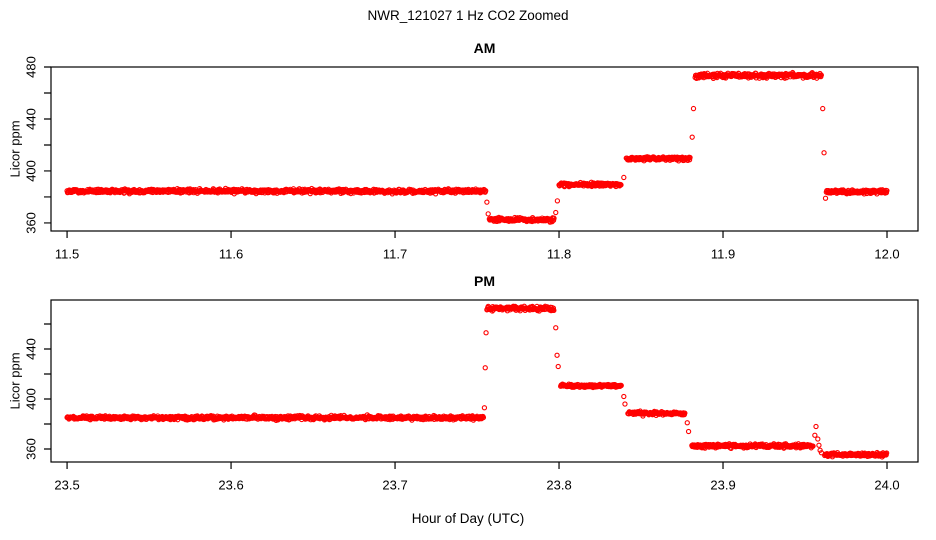 The width and height of the screenshot is (936, 540). Describe the element at coordinates (15, 149) in the screenshot. I see `am-y-axis-label: Licor ppm` at that location.